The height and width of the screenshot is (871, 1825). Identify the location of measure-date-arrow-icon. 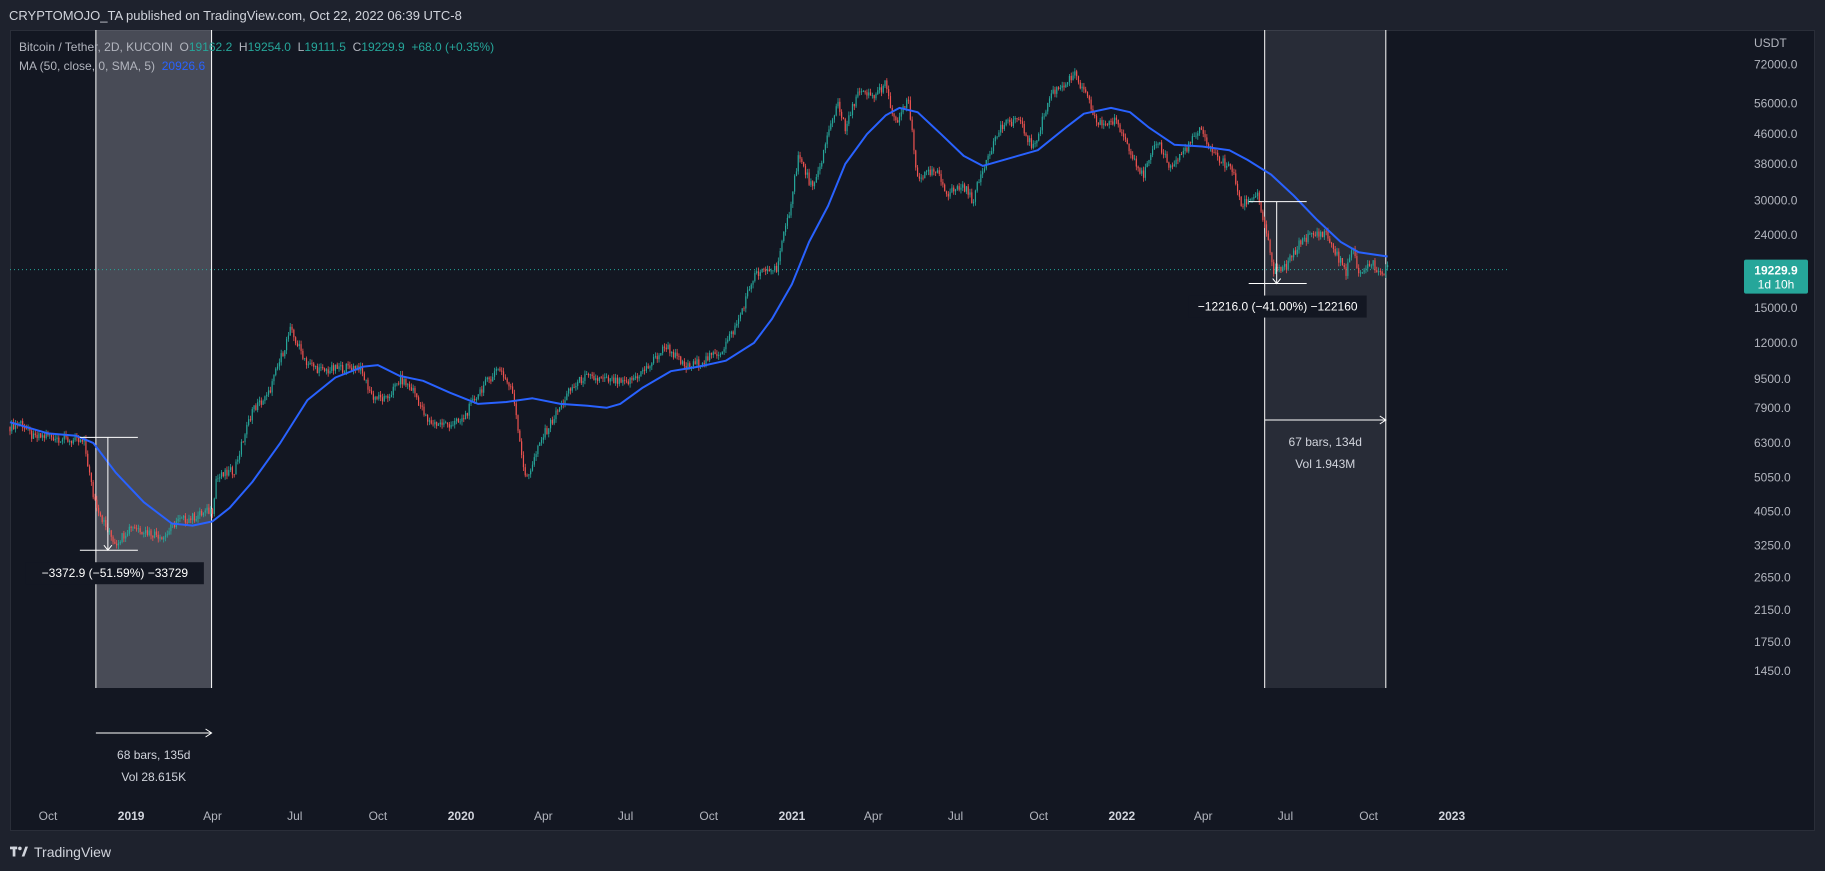
(209, 733).